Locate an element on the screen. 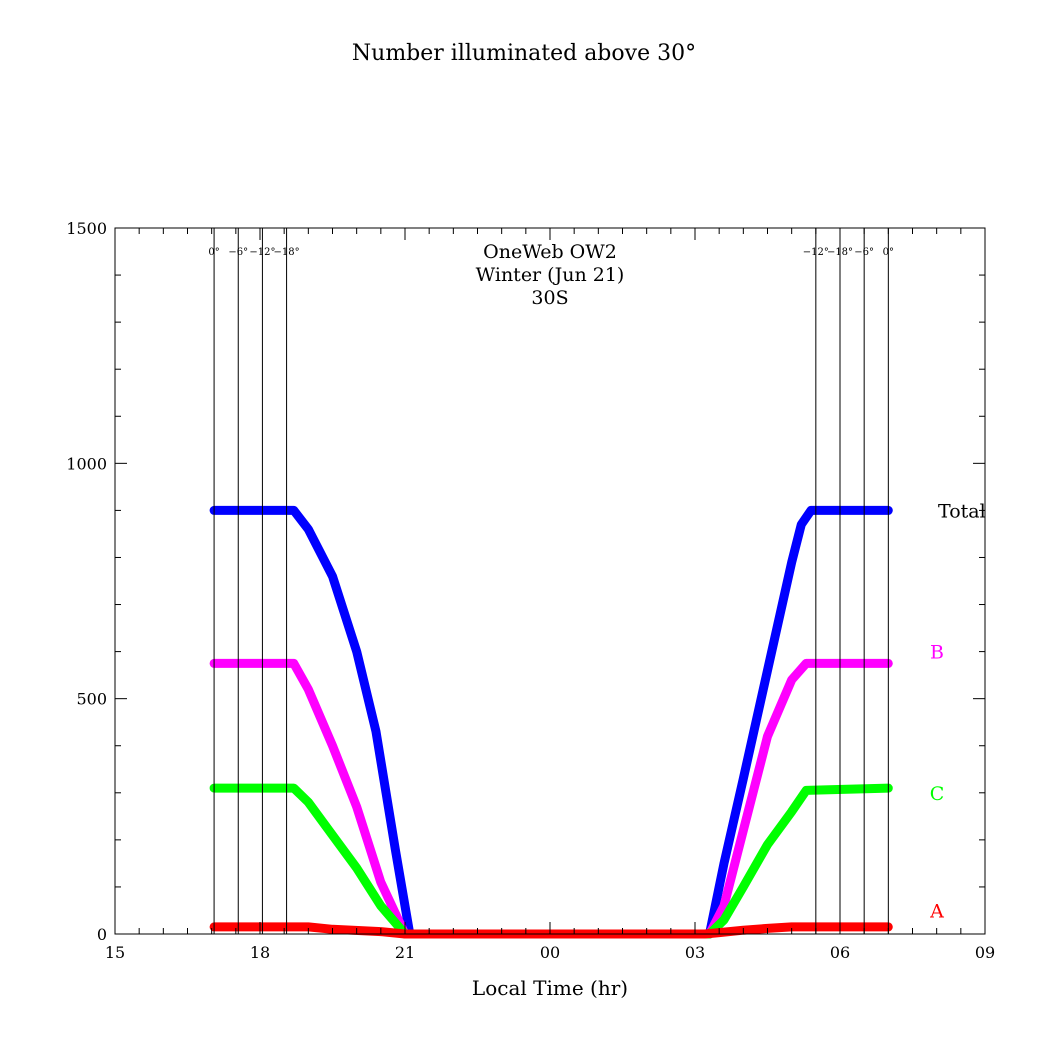 This screenshot has height=1046, width=1046. x-tick-label: 06 is located at coordinates (840, 952).